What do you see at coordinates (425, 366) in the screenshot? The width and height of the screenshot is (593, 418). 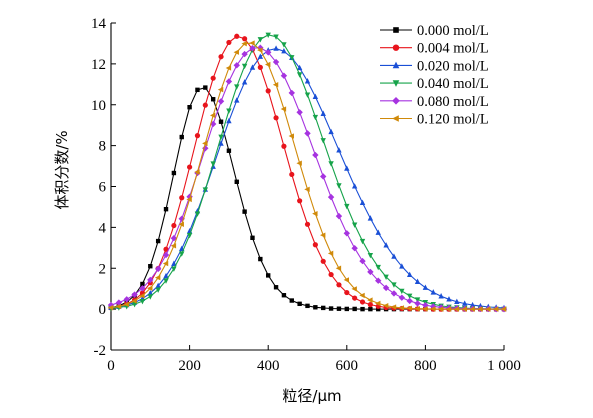 I see `x-tick-label: 800` at bounding box center [425, 366].